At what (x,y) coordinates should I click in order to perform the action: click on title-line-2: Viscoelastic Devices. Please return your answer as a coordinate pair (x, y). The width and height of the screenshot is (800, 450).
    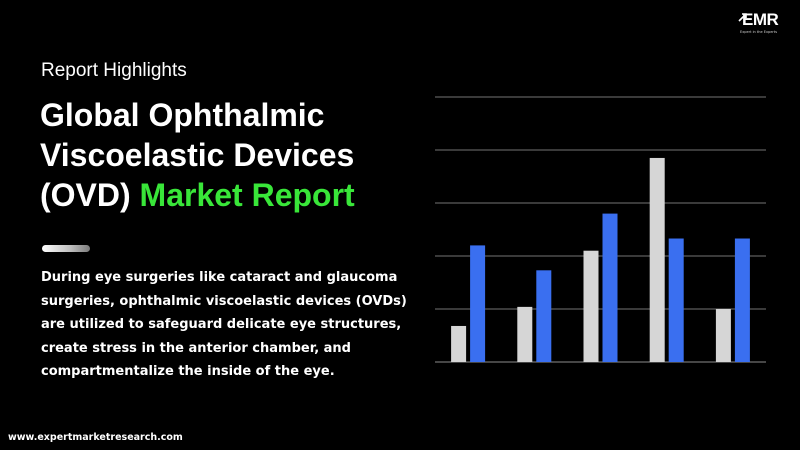
    Looking at the image, I should click on (197, 155).